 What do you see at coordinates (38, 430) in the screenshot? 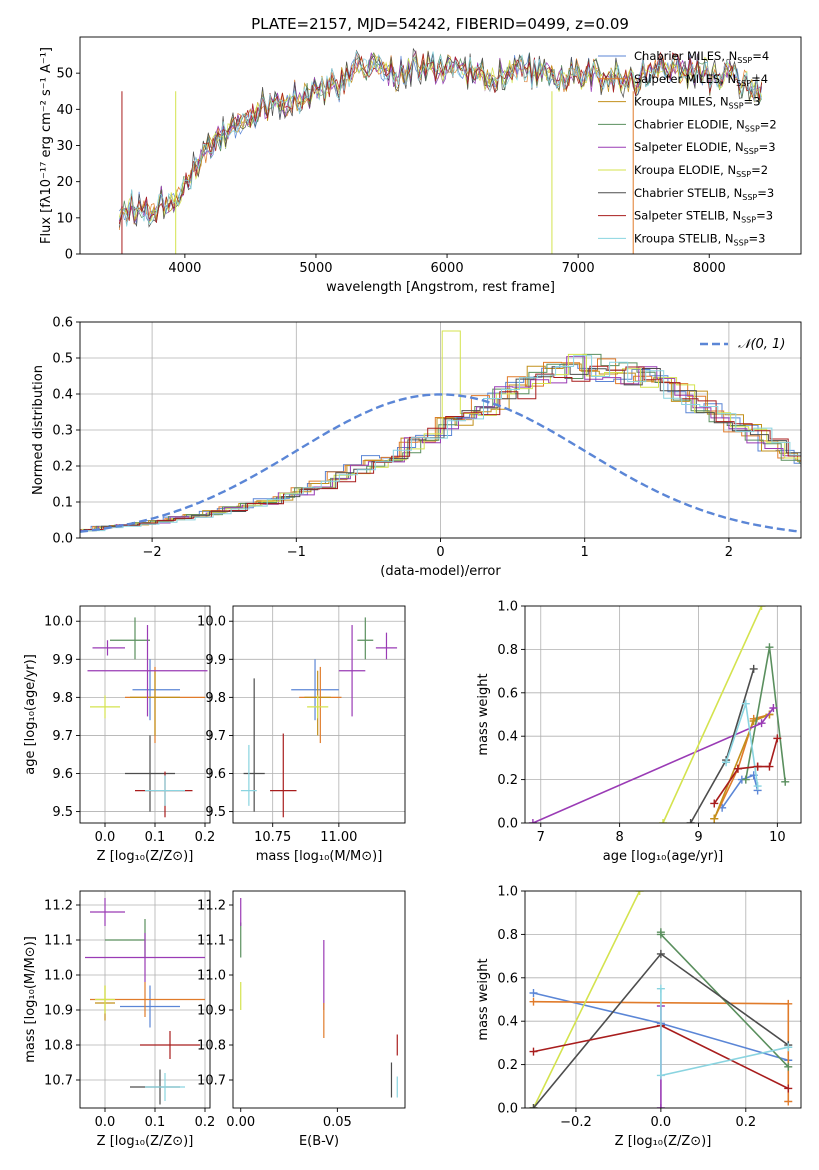
I see `y-axis-label: Normed distribution` at bounding box center [38, 430].